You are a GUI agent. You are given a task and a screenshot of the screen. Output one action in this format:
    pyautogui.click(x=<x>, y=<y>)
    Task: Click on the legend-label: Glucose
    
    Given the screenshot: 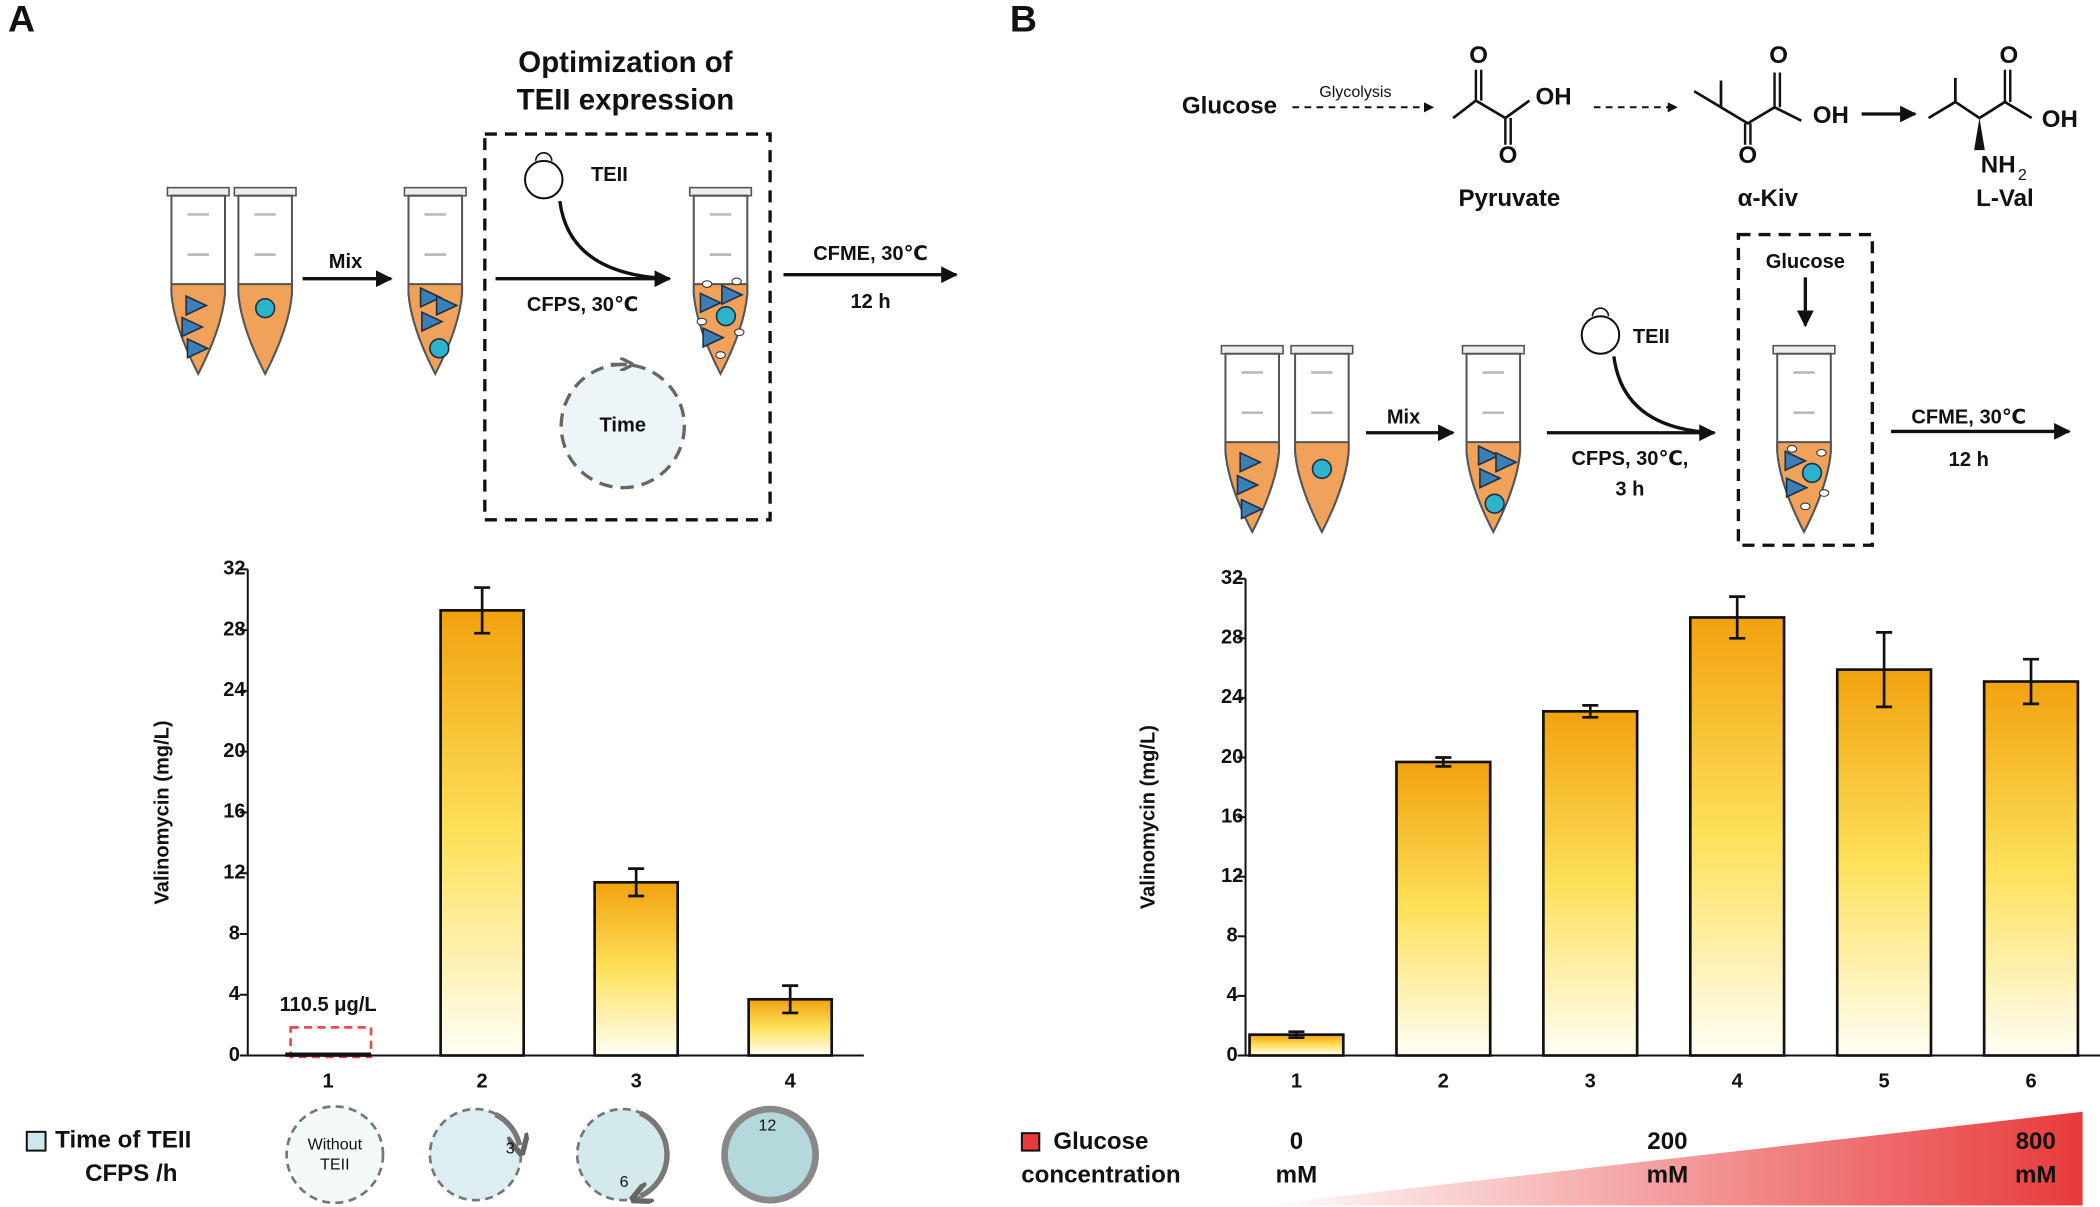 What is the action you would take?
    pyautogui.click(x=1100, y=1141)
    